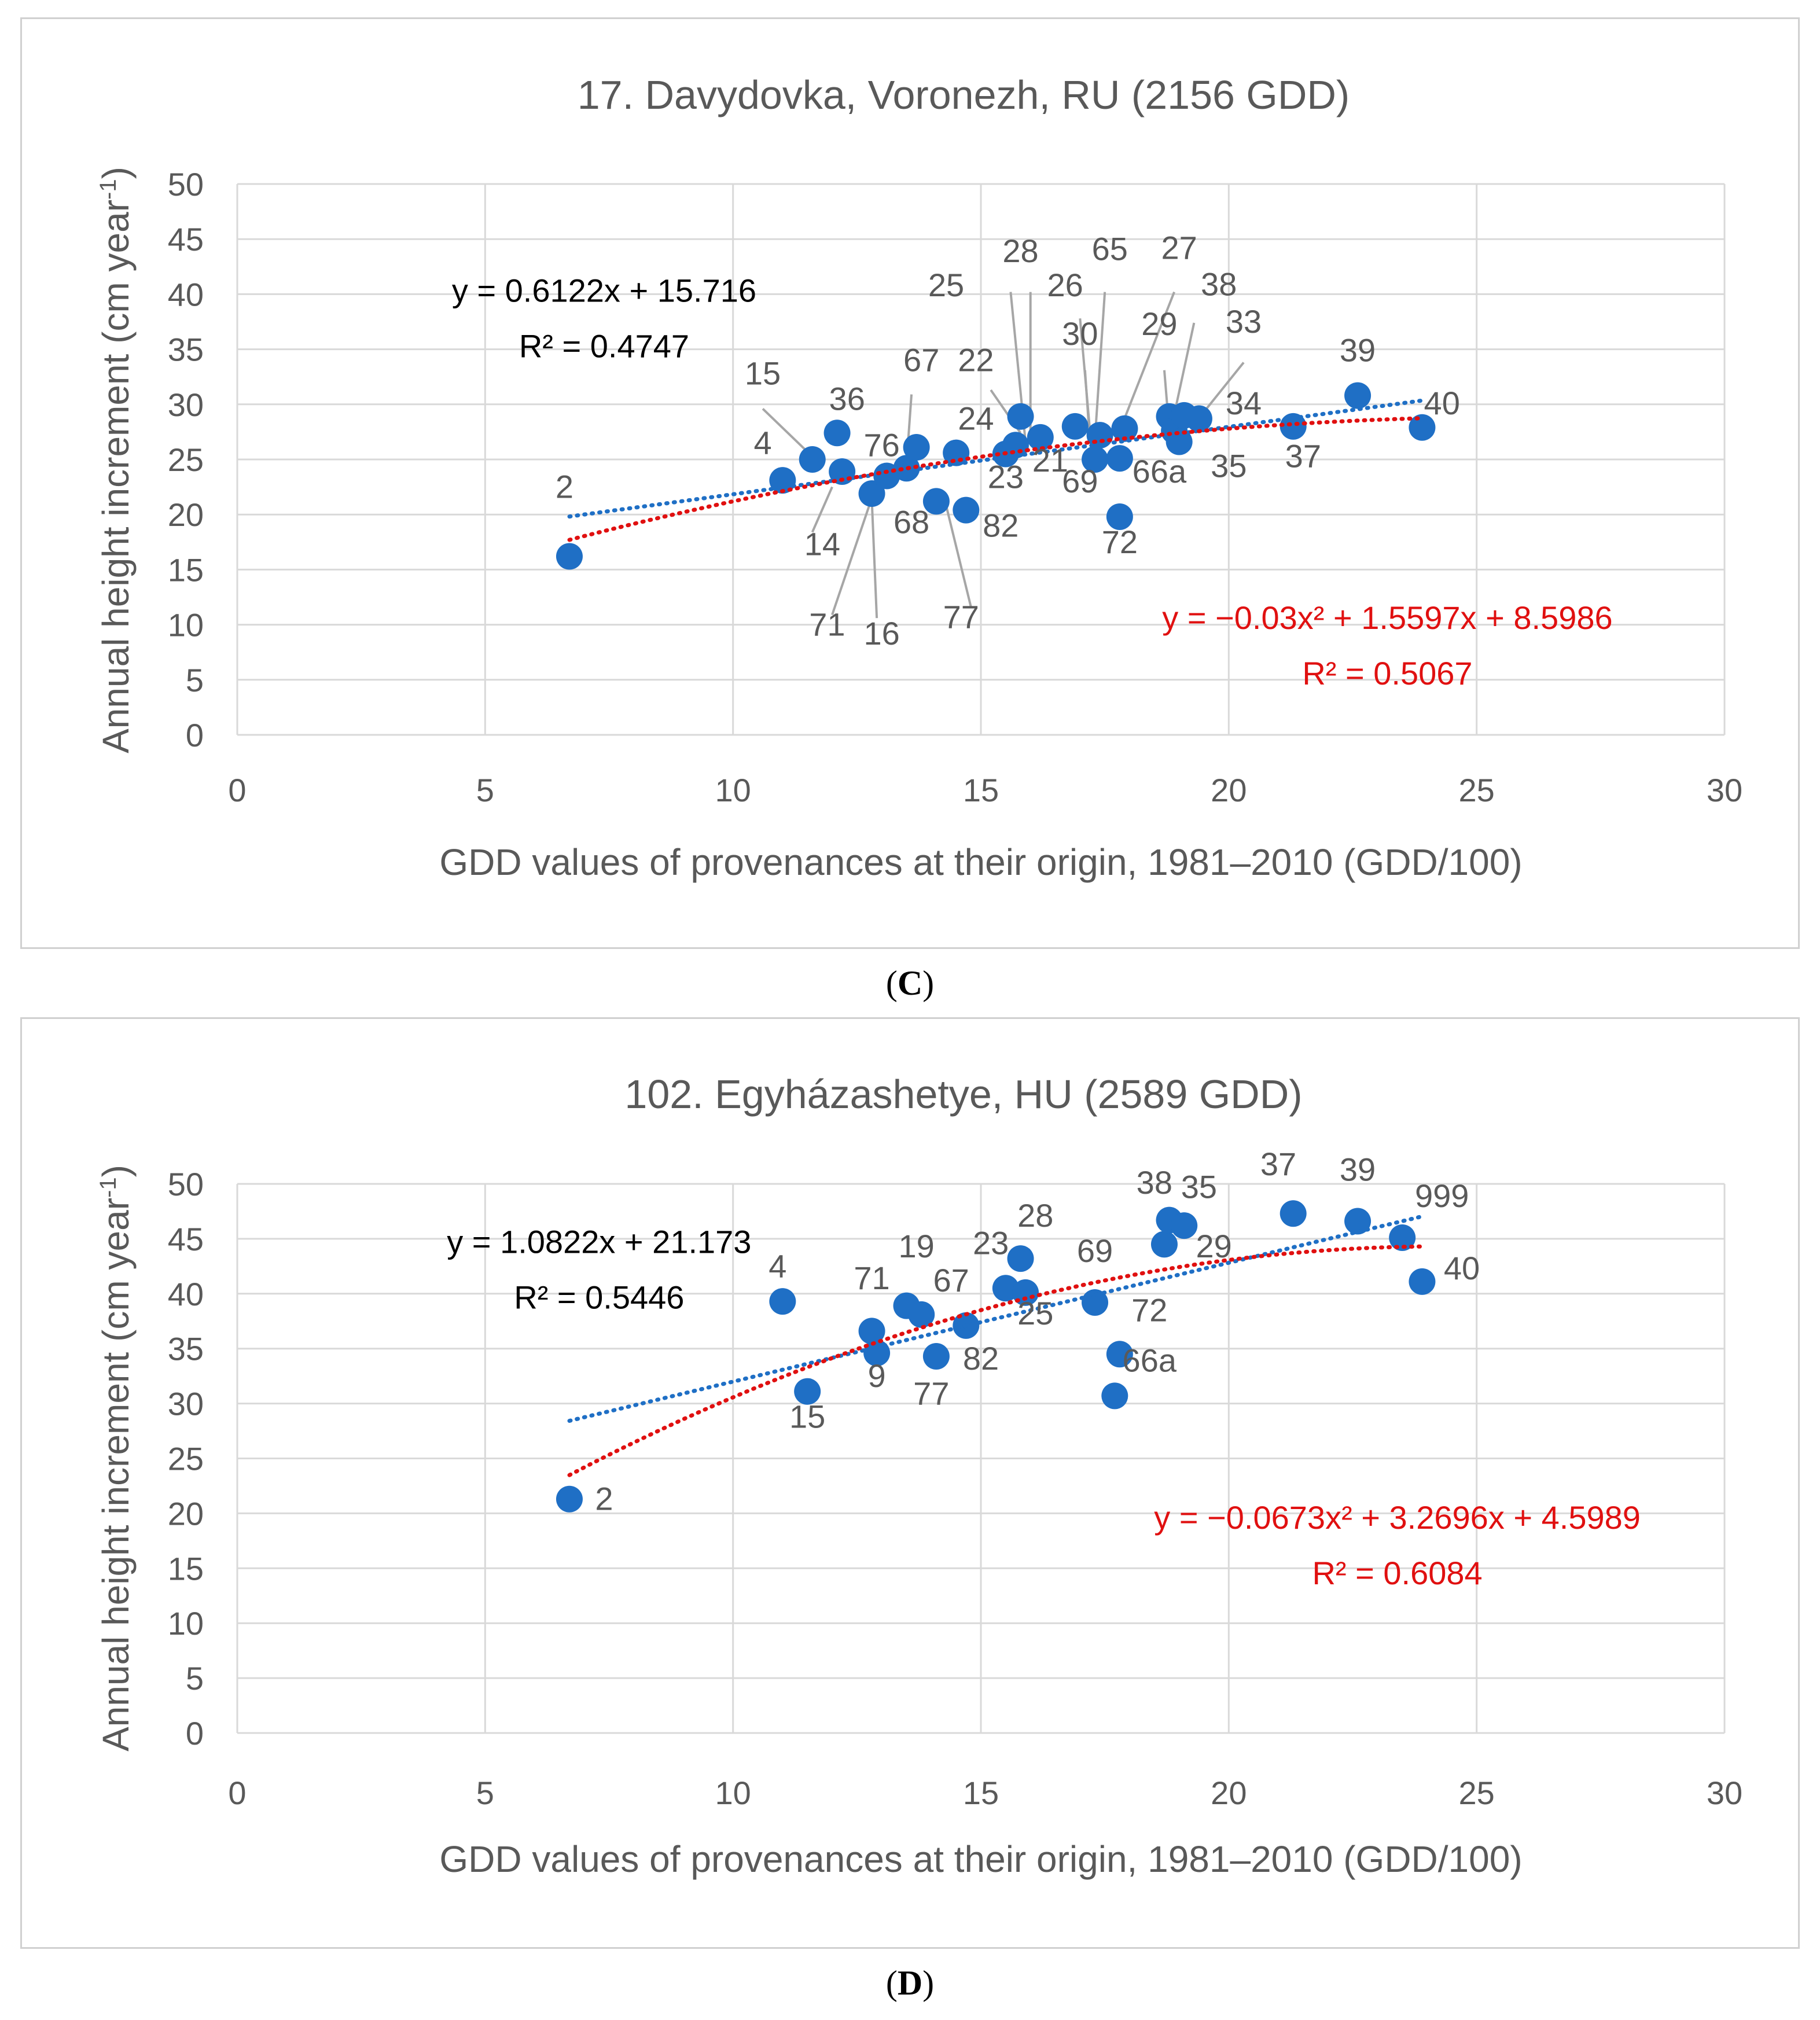 The image size is (1820, 2020). I want to click on panel-d-y-tick-label-25: 25, so click(186, 1459).